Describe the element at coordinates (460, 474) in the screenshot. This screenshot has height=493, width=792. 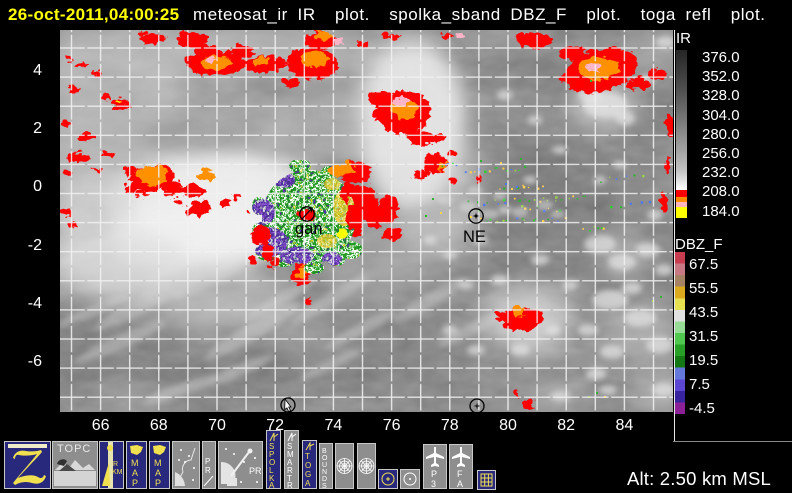
I see `svg-text: F` at that location.